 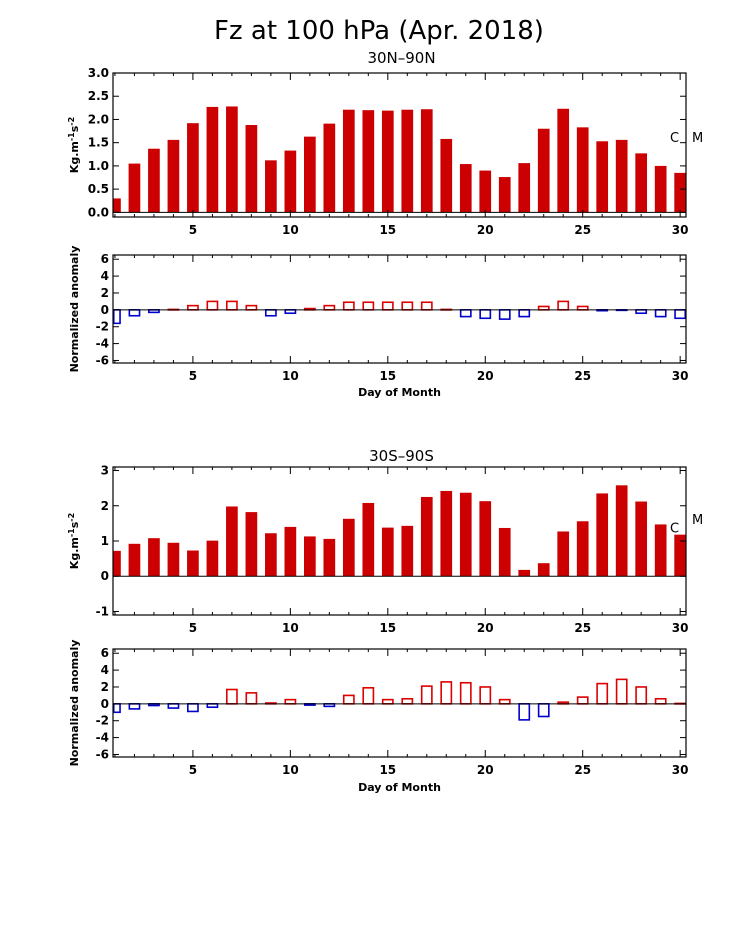 What do you see at coordinates (102, 721) in the screenshot?
I see `y-tick-label: -2` at bounding box center [102, 721].